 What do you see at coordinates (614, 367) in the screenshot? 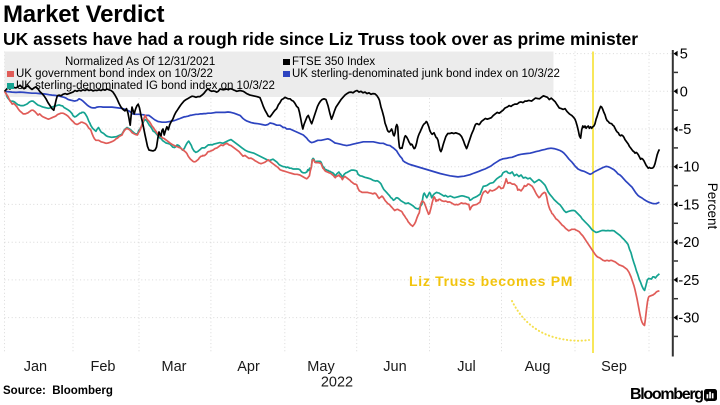
I see `svg-text: Sep` at bounding box center [614, 367].